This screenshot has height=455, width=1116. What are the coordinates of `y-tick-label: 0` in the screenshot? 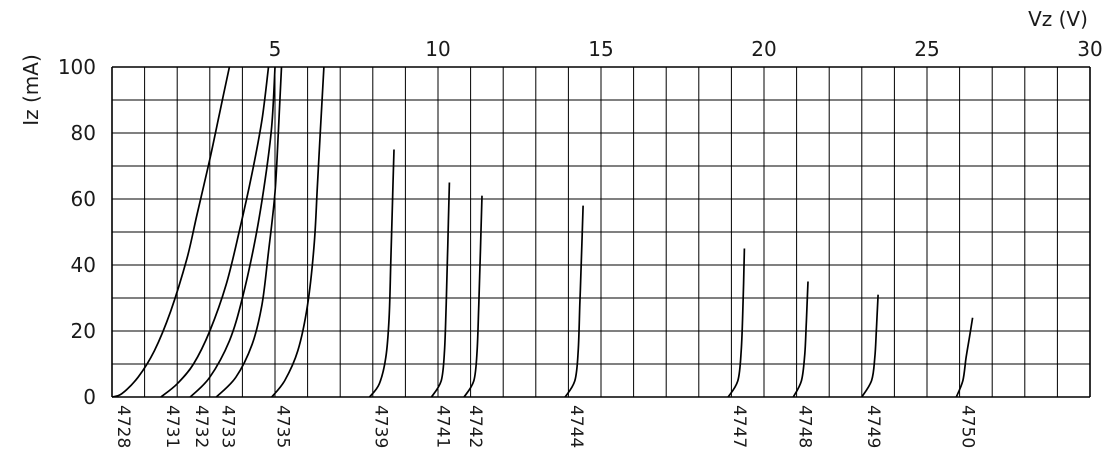 It's located at (89, 397).